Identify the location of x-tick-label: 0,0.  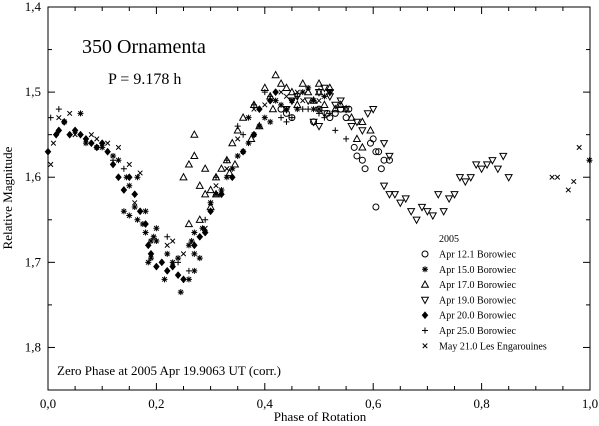
(48, 403).